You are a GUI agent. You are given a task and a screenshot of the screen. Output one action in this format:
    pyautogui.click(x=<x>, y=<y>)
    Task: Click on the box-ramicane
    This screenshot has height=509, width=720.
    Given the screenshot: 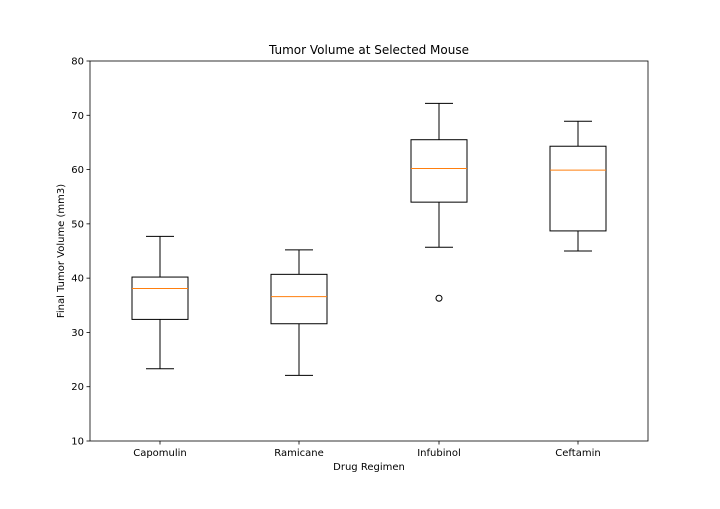 What is the action you would take?
    pyautogui.click(x=299, y=312)
    